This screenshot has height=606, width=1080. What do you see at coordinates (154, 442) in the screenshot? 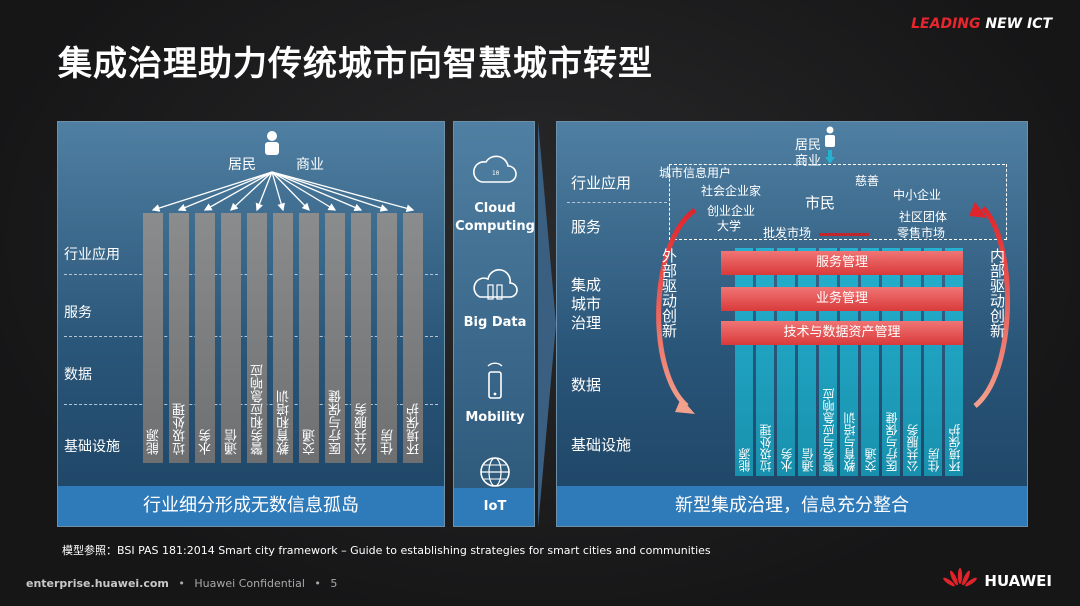
I see `left-column-label: 能源` at bounding box center [154, 442].